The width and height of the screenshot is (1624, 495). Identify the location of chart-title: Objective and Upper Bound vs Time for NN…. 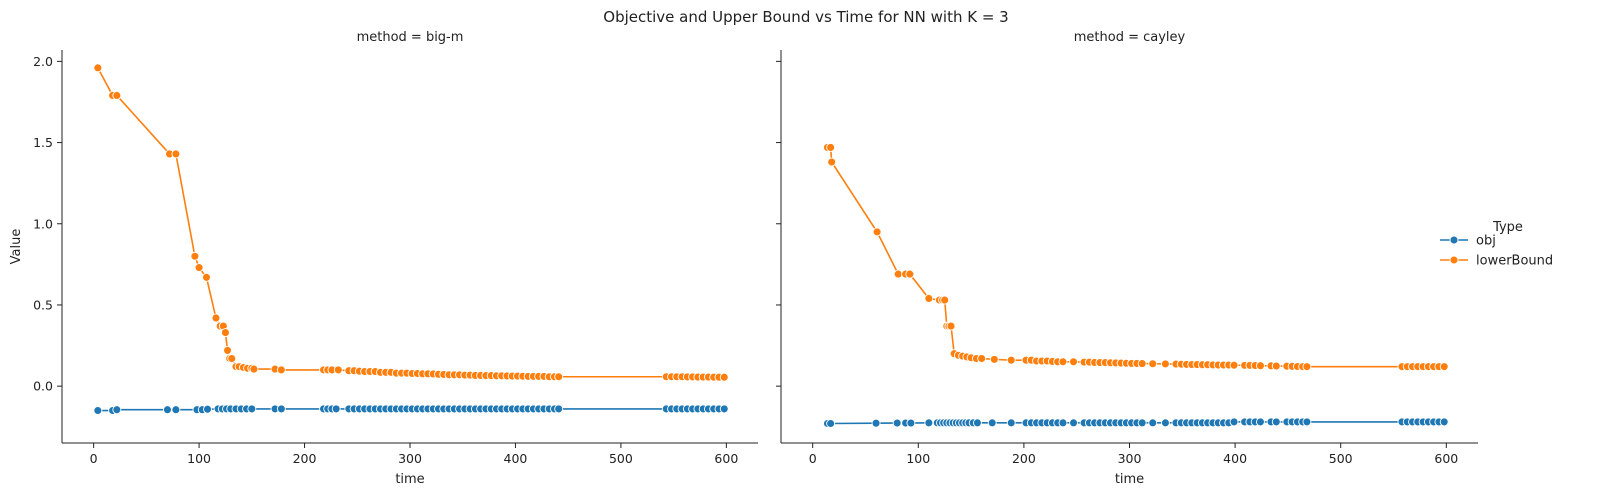
(805, 17).